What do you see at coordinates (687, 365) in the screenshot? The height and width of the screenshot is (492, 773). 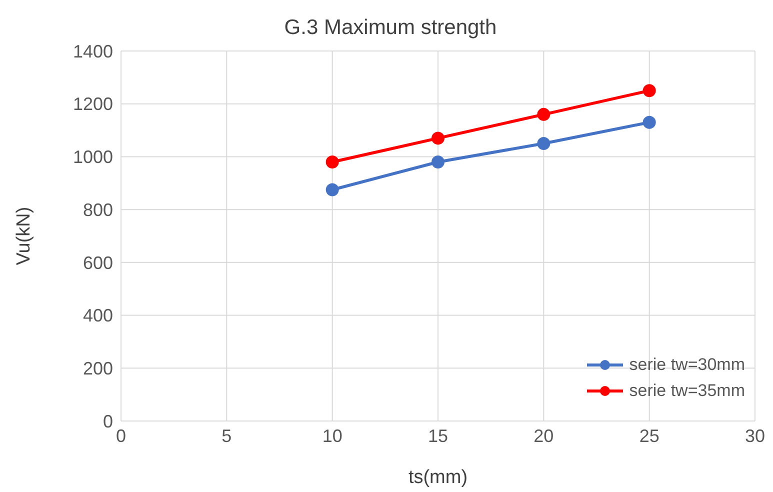 I see `legend-label: serie tw=30mm` at bounding box center [687, 365].